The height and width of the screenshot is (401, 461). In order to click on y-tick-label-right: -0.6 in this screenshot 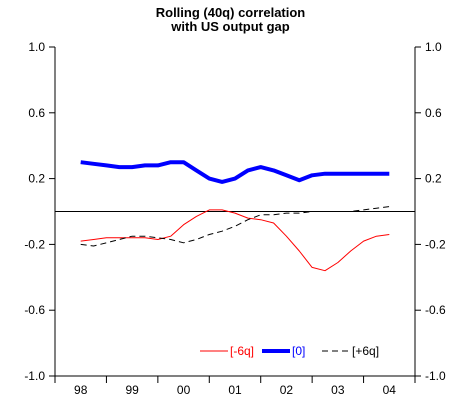, I will do `click(435, 310)`.